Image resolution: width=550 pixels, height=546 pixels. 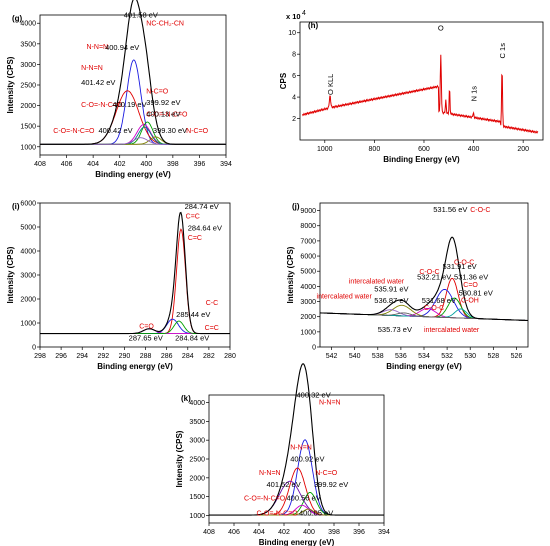 What do you see at coordinates (167, 356) in the screenshot?
I see `x-tick-label: 286` at bounding box center [167, 356].